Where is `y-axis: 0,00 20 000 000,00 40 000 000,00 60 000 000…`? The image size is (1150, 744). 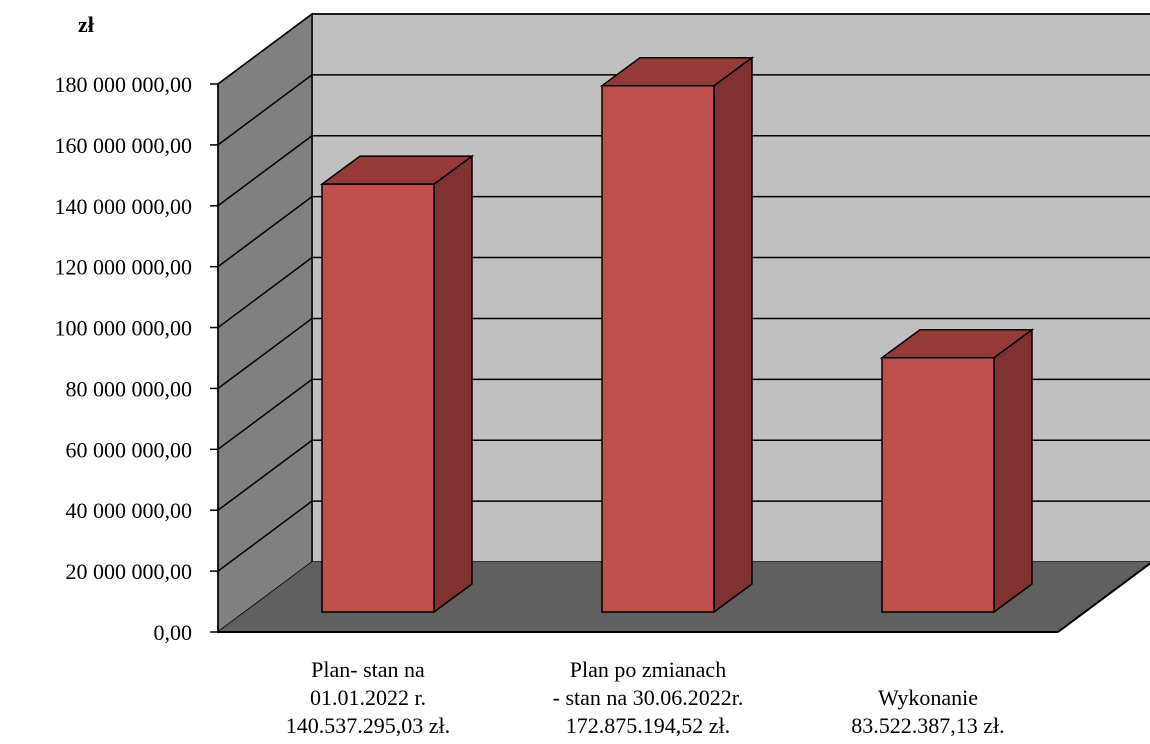 y-axis: 0,00 20 000 000,00 40 000 000,00 60 000 000… is located at coordinates (137, 358).